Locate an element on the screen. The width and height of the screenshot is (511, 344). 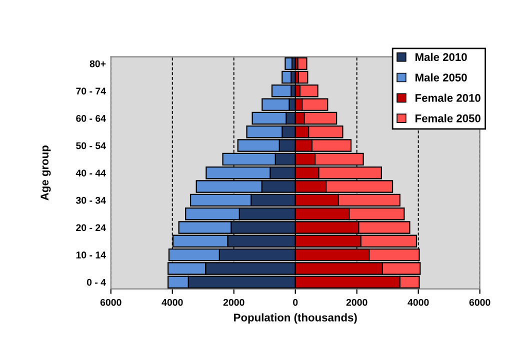
y-tick-label: 0 - 4 is located at coordinates (96, 282).